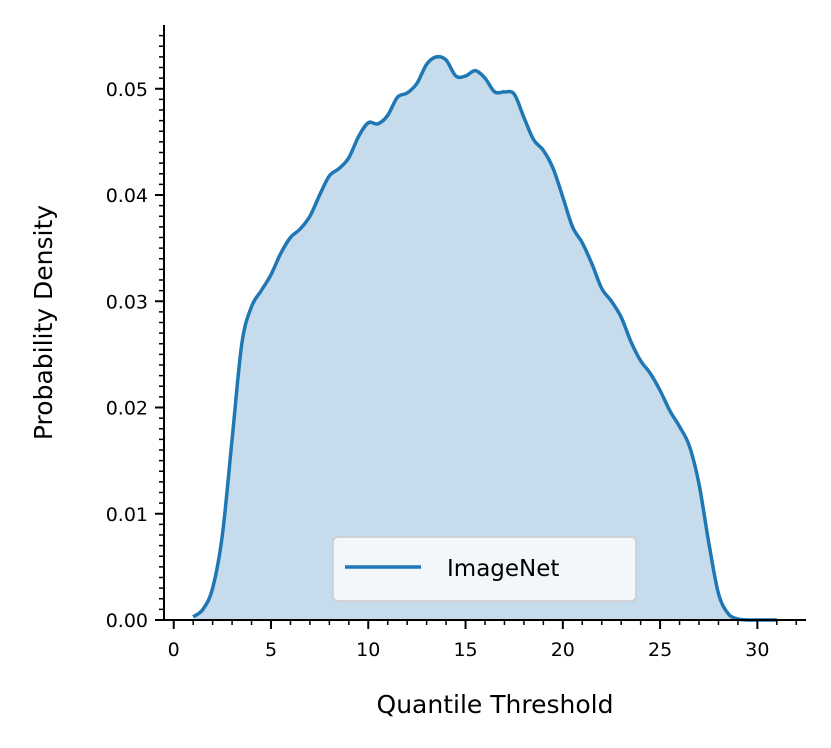 This screenshot has width=831, height=748. What do you see at coordinates (495, 704) in the screenshot?
I see `x-axis-title: Quantile Threshold` at bounding box center [495, 704].